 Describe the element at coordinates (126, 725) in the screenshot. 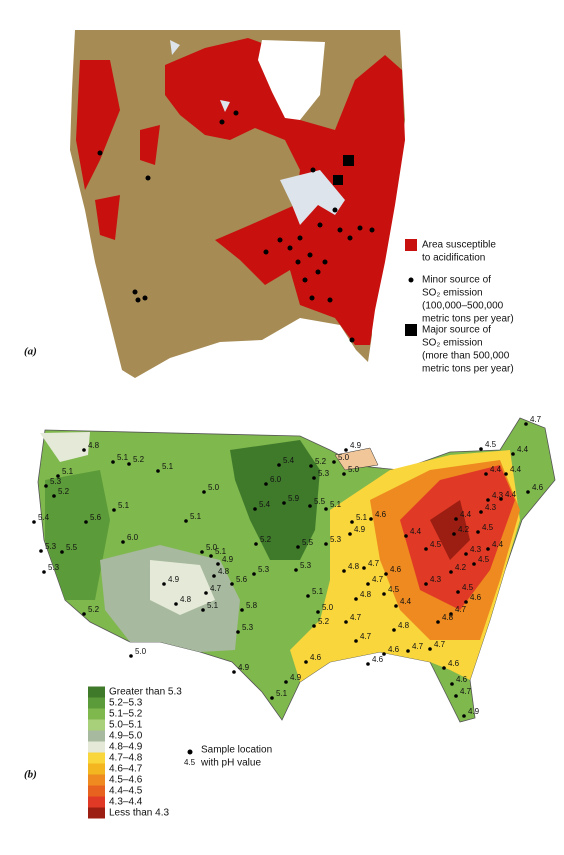

I see `legend-text: 5.0–5.1` at that location.